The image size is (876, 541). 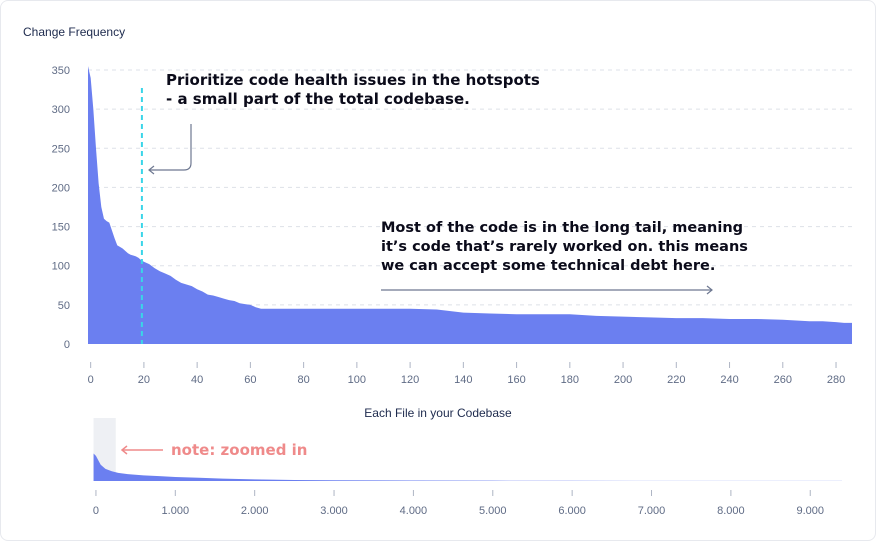 I want to click on x-tick-label: 0, so click(x=91, y=380).